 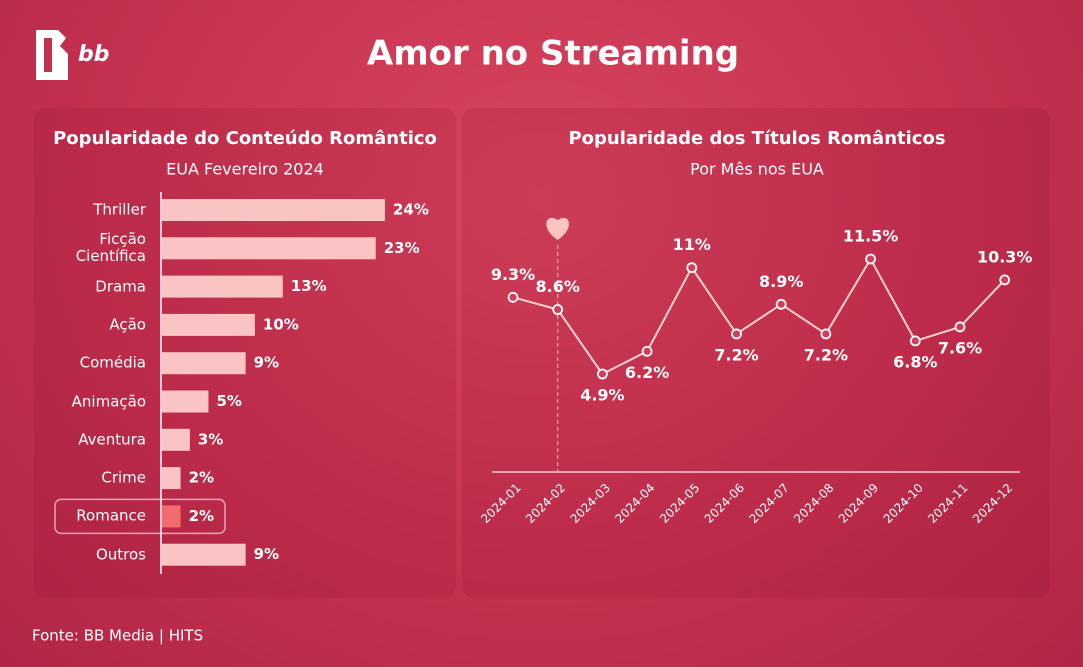 What do you see at coordinates (757, 169) in the screenshot?
I see `chart-subtitle: Por Mês nos EUA` at bounding box center [757, 169].